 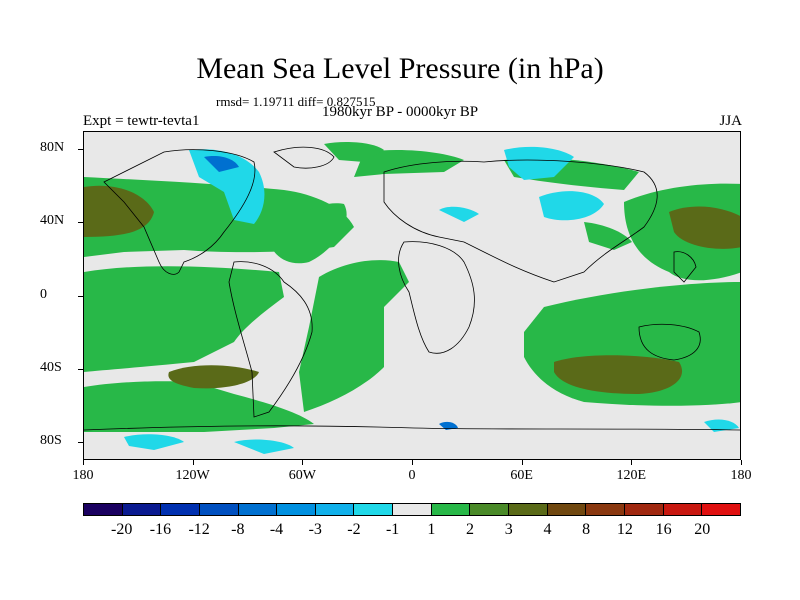 What do you see at coordinates (631, 475) in the screenshot?
I see `lon-tick-label: 120E` at bounding box center [631, 475].